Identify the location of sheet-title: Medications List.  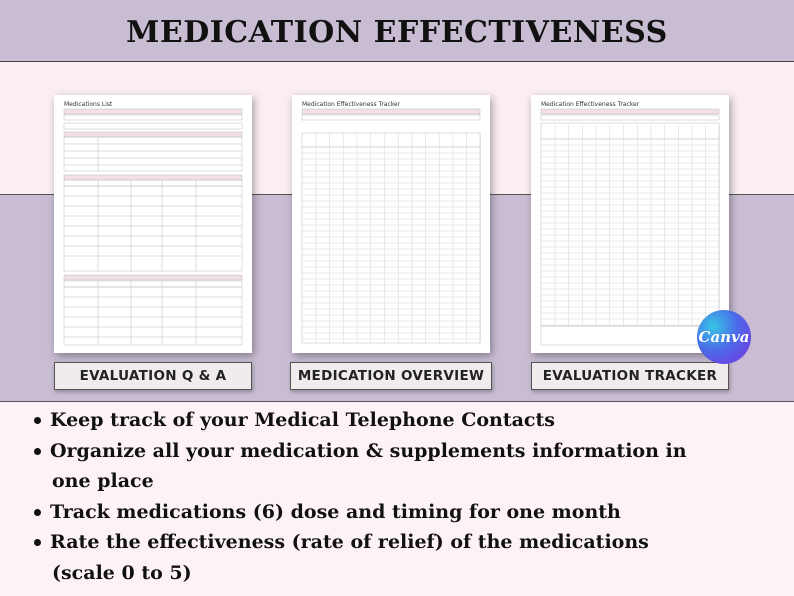
(88, 104).